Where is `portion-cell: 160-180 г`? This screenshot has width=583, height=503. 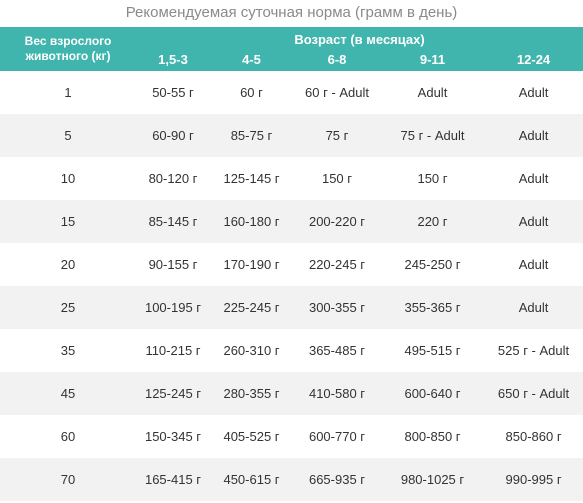
portion-cell: 160-180 г is located at coordinates (251, 221).